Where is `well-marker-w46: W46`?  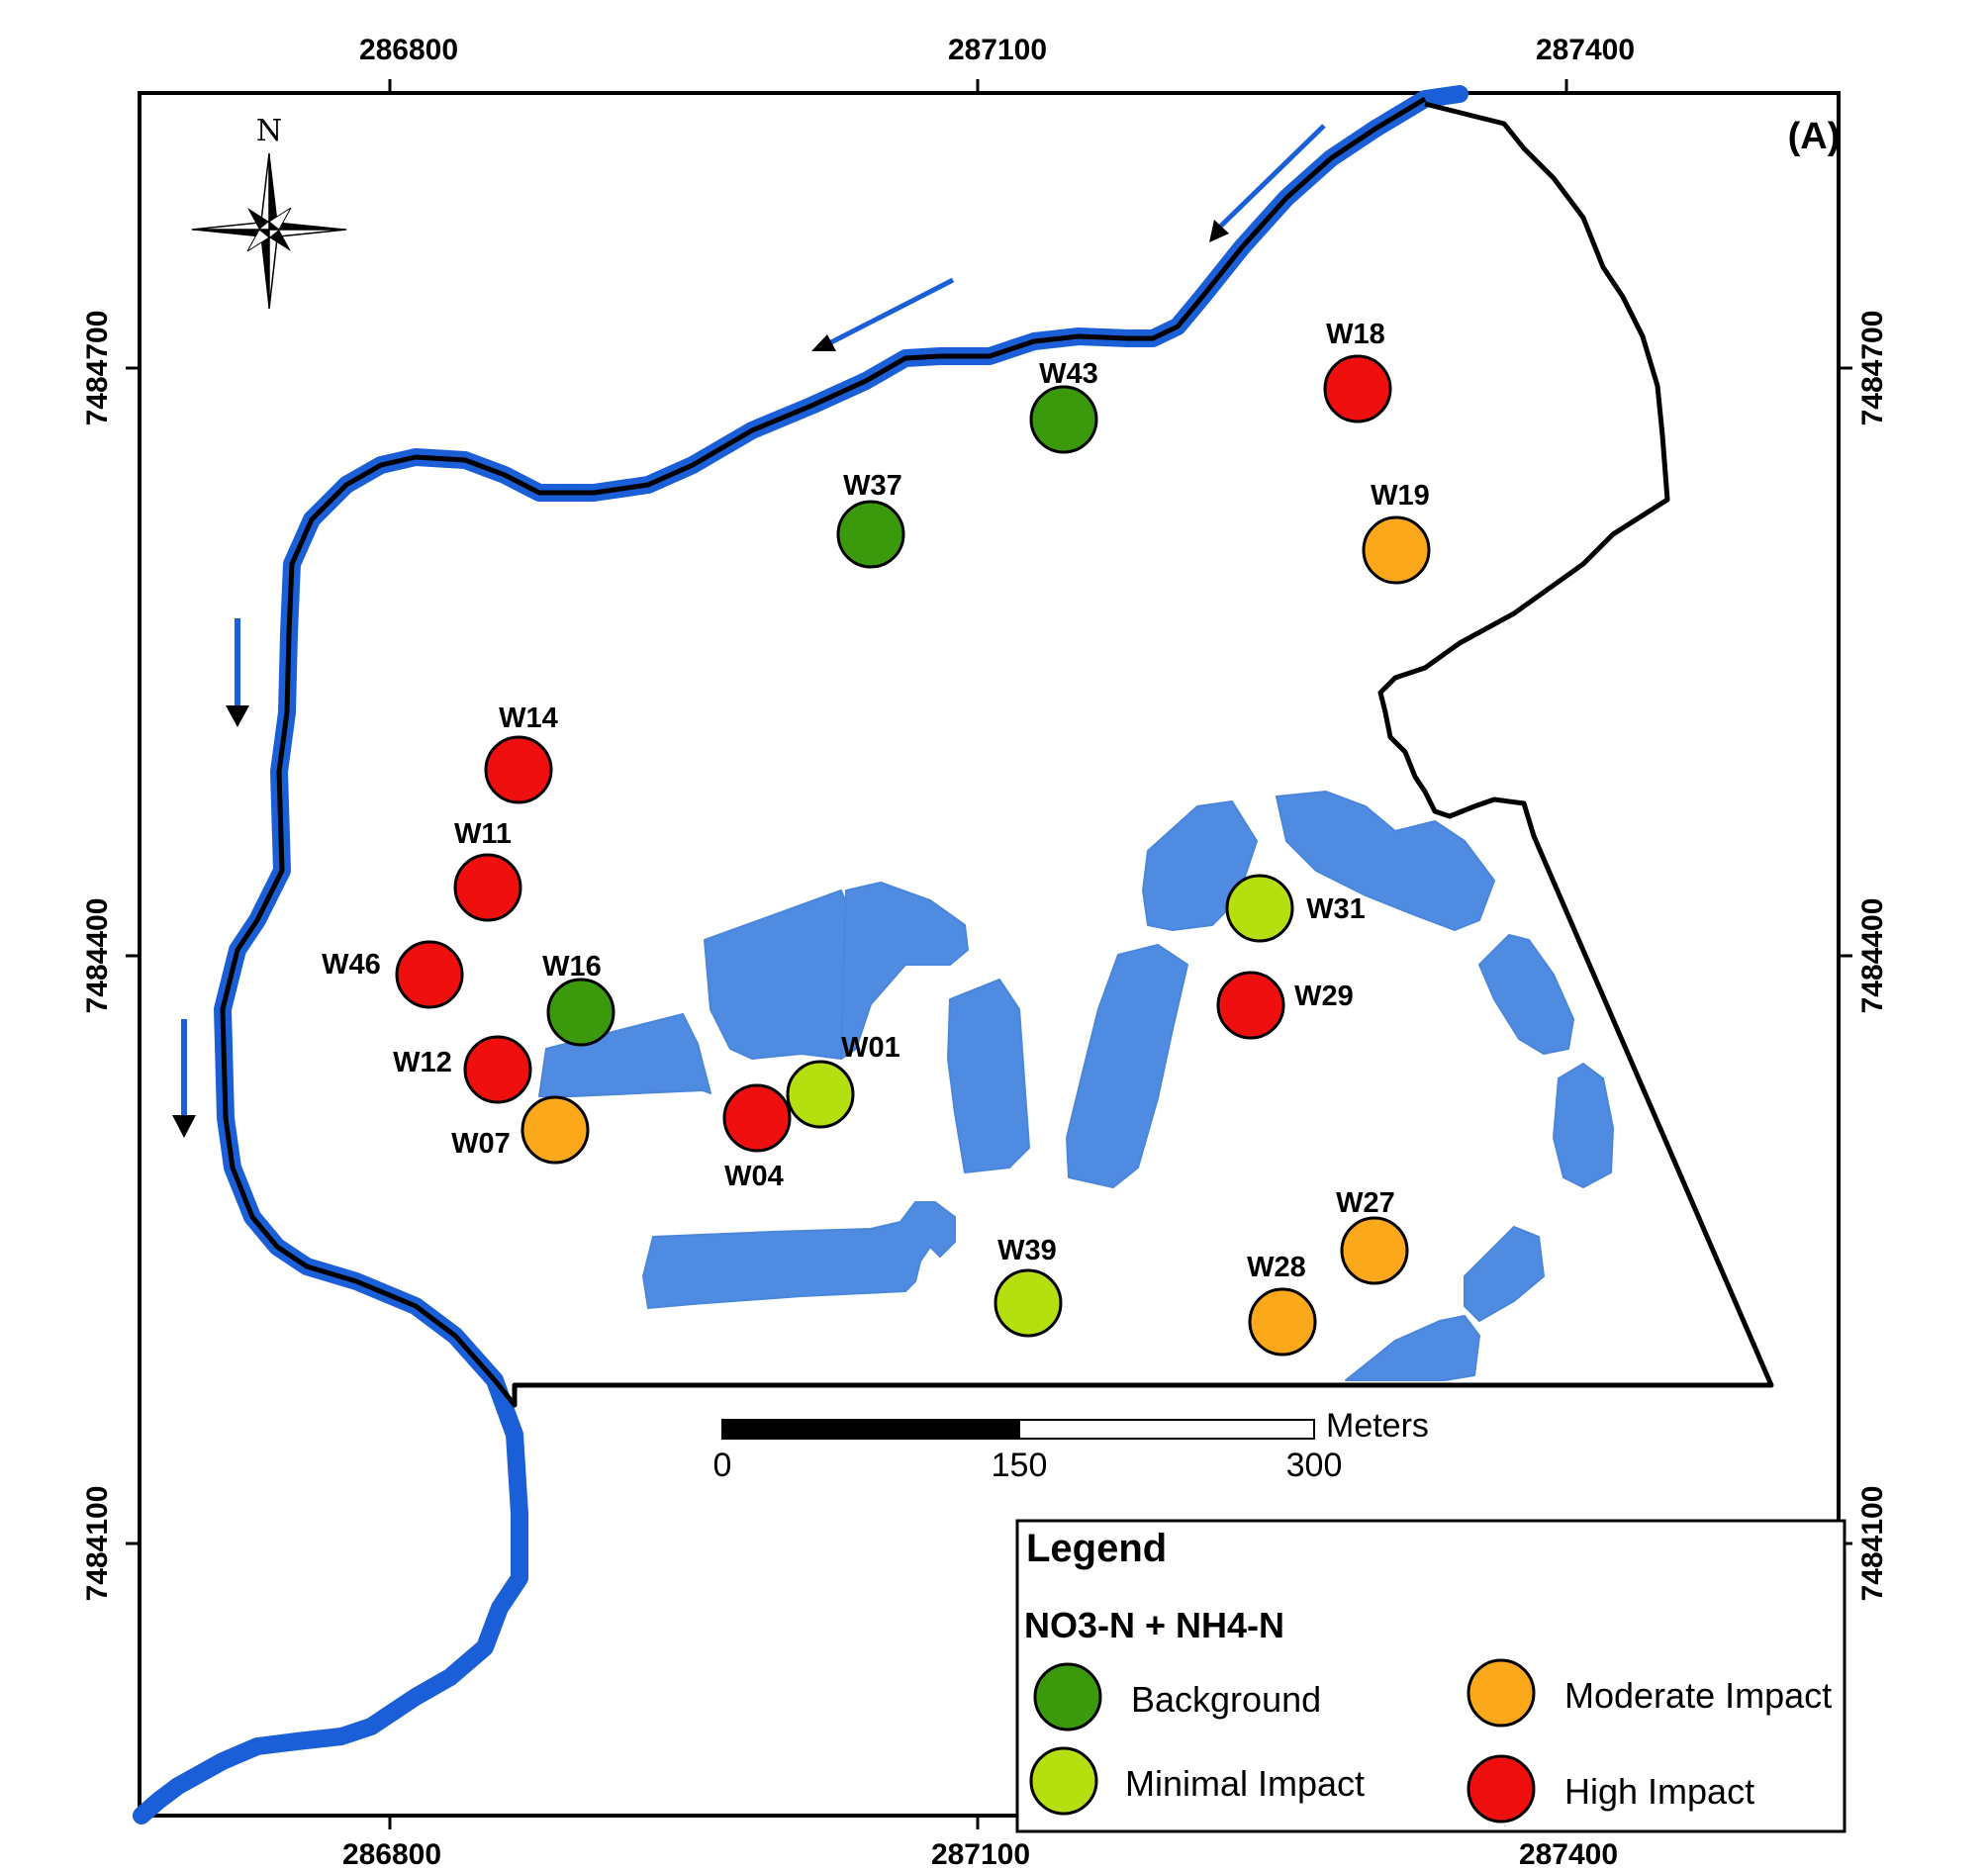
well-marker-w46: W46 is located at coordinates (393, 975).